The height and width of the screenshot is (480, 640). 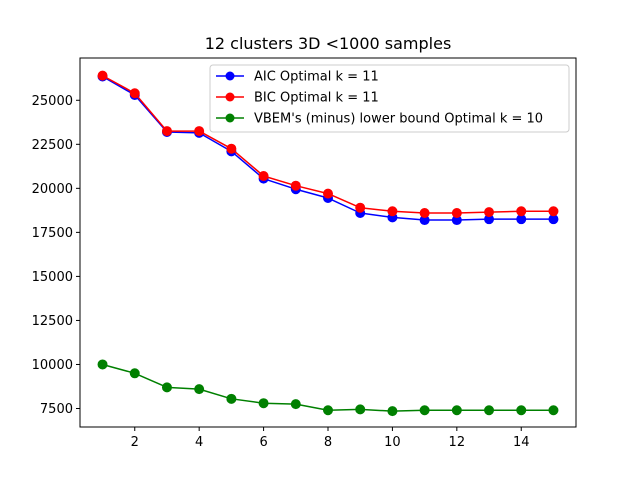 I want to click on legend-label: BIC Optimal k = 11, so click(x=316, y=98).